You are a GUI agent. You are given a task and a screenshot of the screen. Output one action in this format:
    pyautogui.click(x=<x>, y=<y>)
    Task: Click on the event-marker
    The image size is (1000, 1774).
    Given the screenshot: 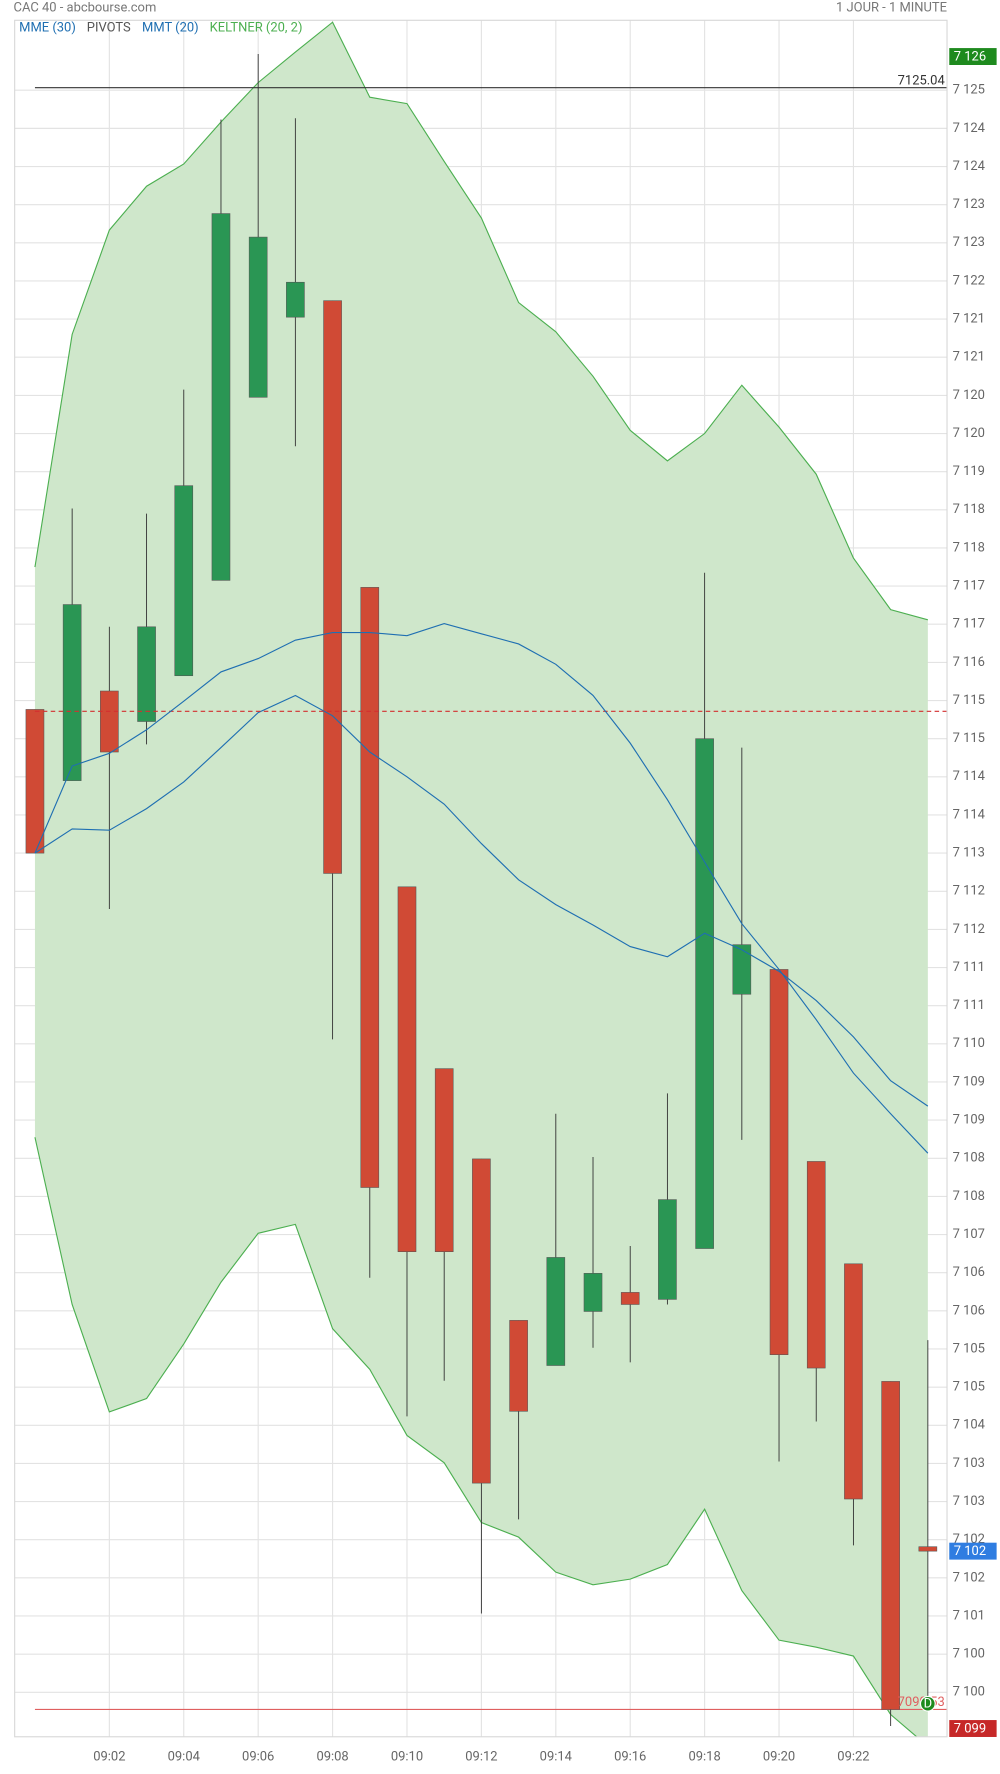 What is the action you would take?
    pyautogui.click(x=927, y=1703)
    